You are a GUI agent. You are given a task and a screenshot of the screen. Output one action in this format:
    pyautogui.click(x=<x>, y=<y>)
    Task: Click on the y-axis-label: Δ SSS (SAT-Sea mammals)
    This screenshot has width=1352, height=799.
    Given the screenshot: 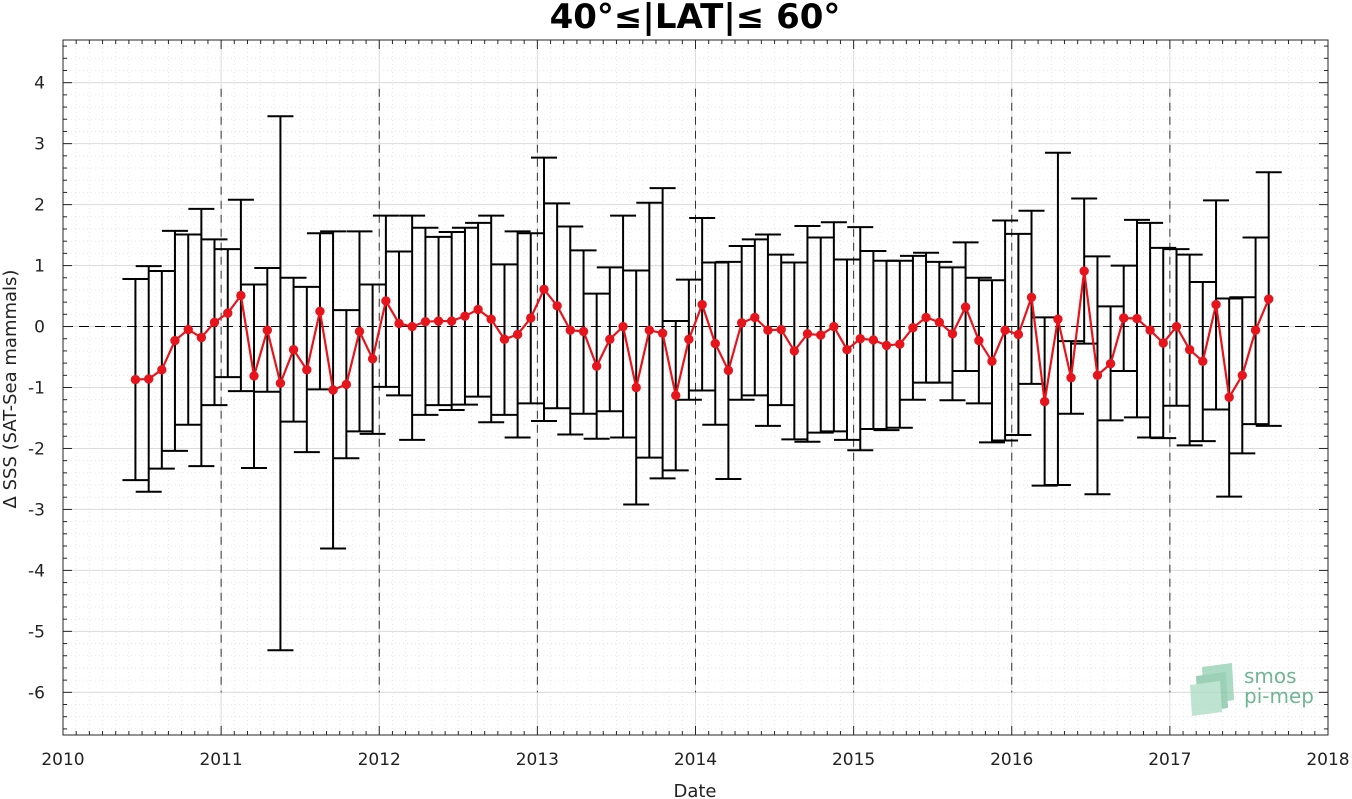 What is the action you would take?
    pyautogui.click(x=10, y=389)
    